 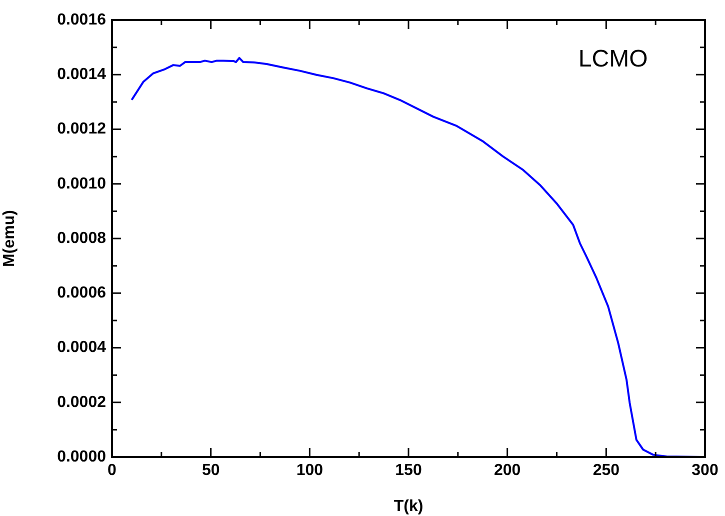 What do you see at coordinates (606, 471) in the screenshot?
I see `x-tick-label: 250` at bounding box center [606, 471].